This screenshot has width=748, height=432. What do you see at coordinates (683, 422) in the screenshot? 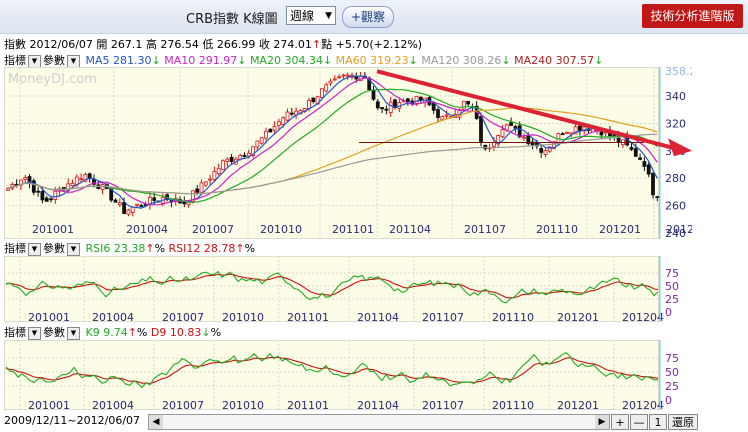
I see `reset-button: 還原` at bounding box center [683, 422].